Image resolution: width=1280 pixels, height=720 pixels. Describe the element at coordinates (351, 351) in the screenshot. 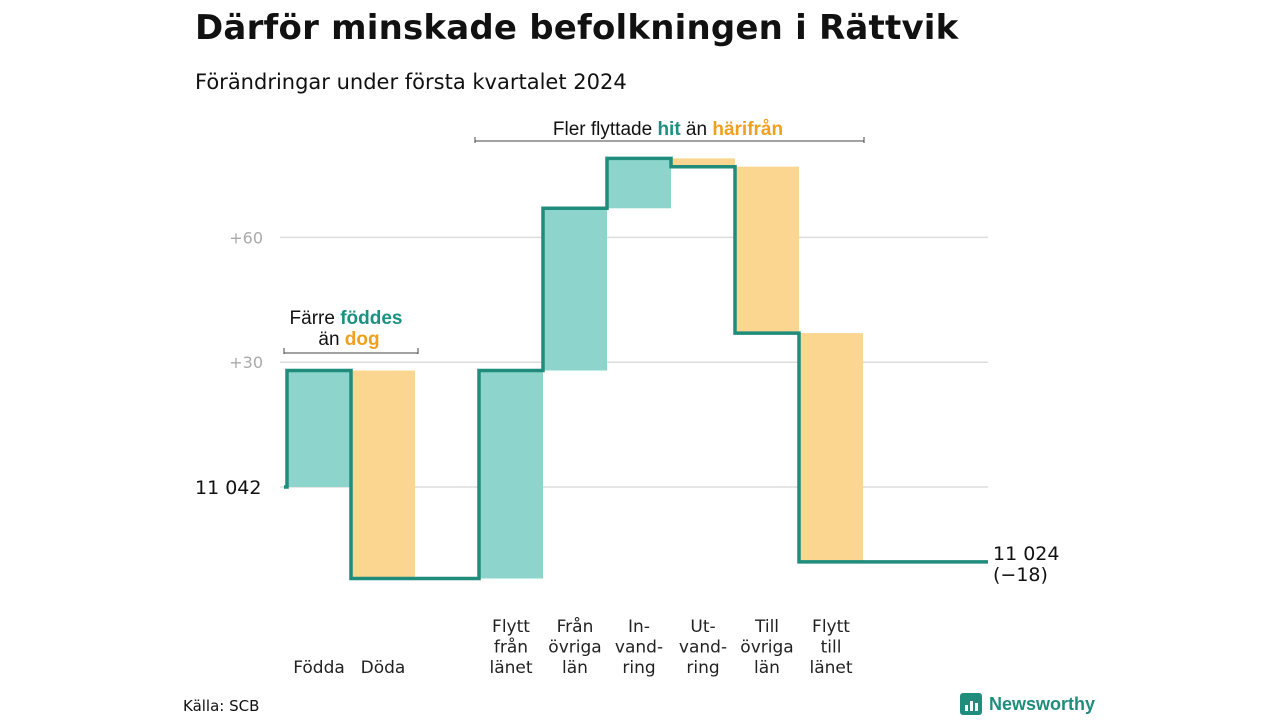

I see `births-bracket` at that location.